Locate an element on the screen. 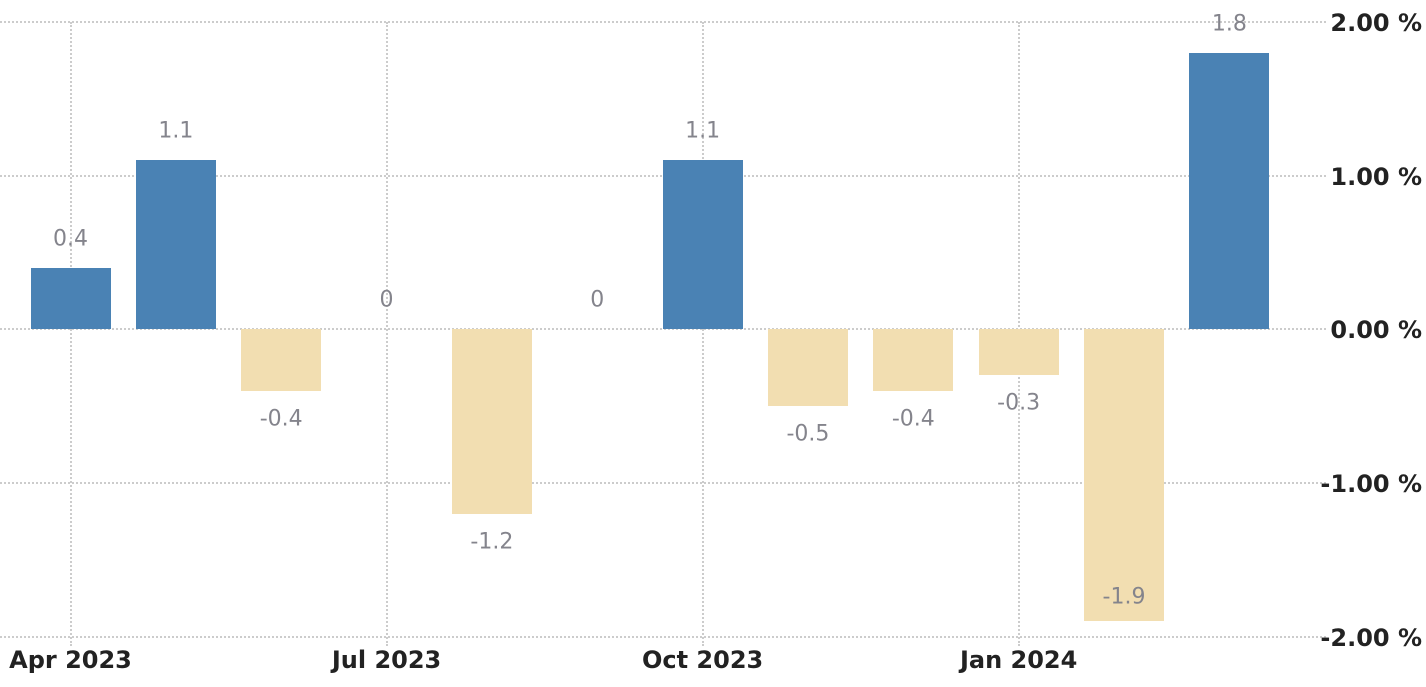 The height and width of the screenshot is (687, 1426). bar-value-label: -1.9 is located at coordinates (1124, 597).